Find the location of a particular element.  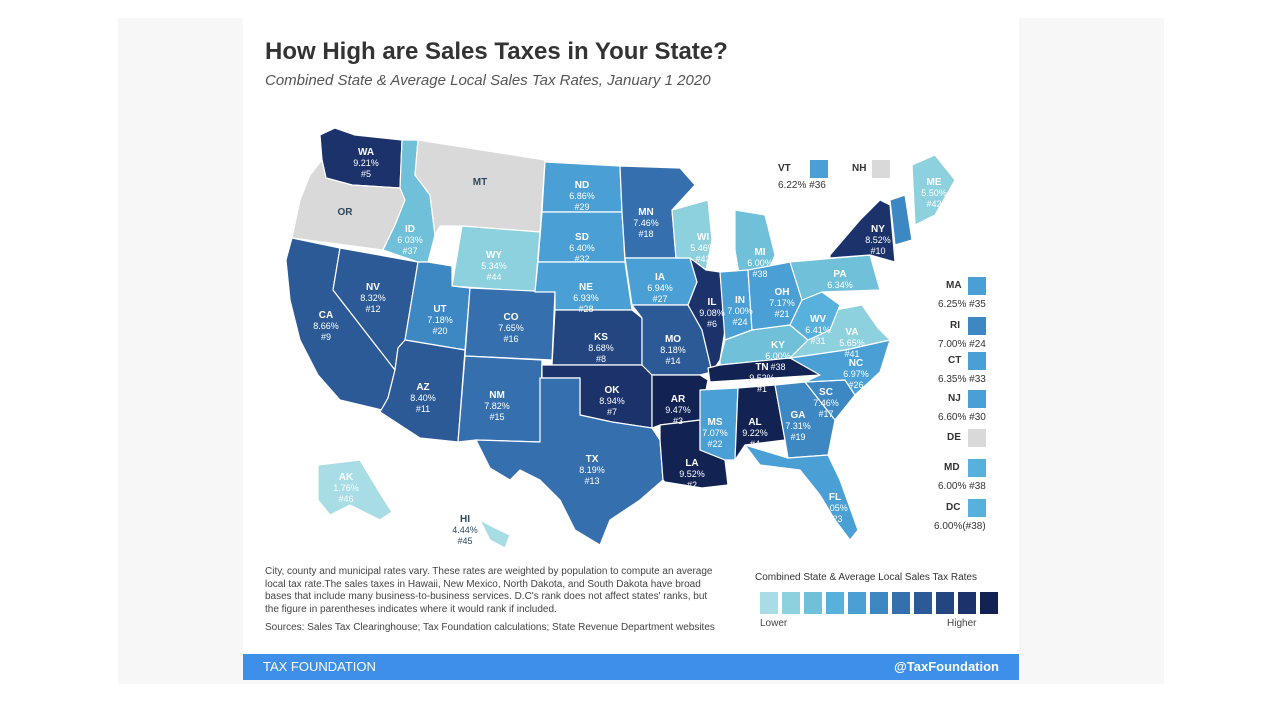

footer-brand: TAX FOUNDATION is located at coordinates (319, 666).